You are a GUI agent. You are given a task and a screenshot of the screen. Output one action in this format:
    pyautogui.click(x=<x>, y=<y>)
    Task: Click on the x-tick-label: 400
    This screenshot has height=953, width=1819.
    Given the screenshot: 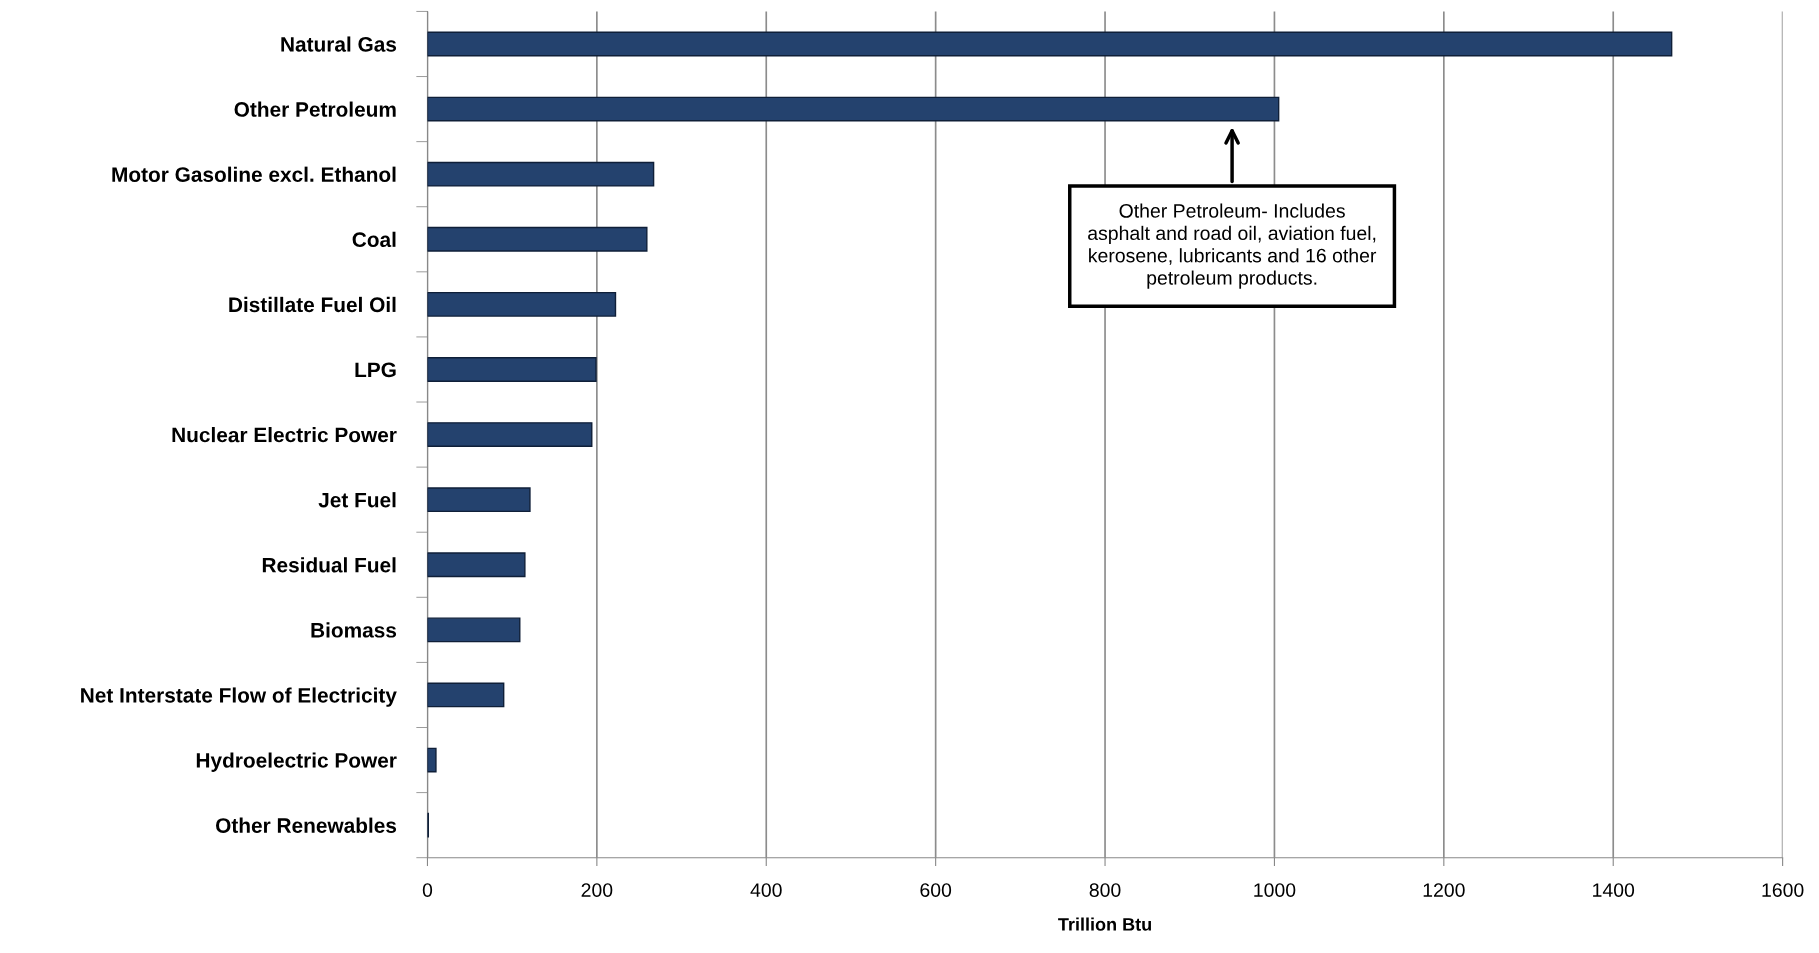 What is the action you would take?
    pyautogui.click(x=766, y=890)
    